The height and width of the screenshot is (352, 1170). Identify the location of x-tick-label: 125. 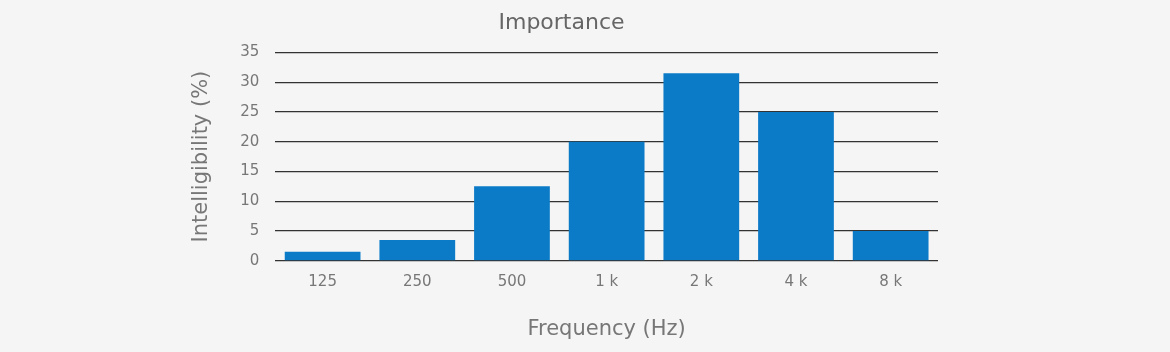
(322, 280).